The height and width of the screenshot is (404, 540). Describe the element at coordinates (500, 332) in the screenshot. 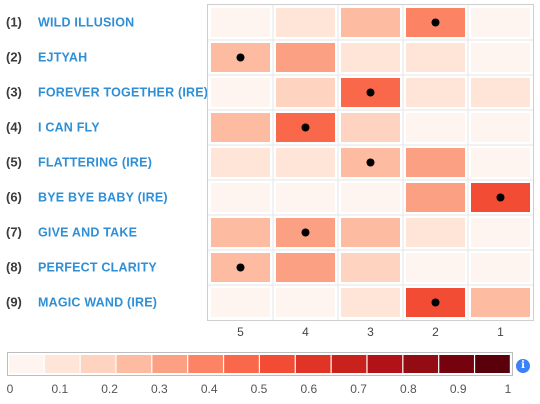

I see `column-label: 1` at that location.